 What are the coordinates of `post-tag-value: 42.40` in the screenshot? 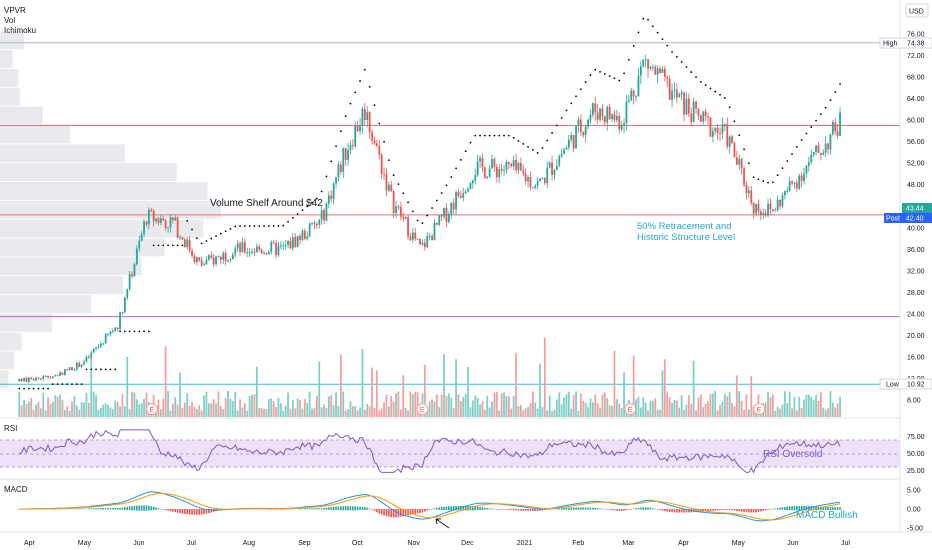 It's located at (915, 219).